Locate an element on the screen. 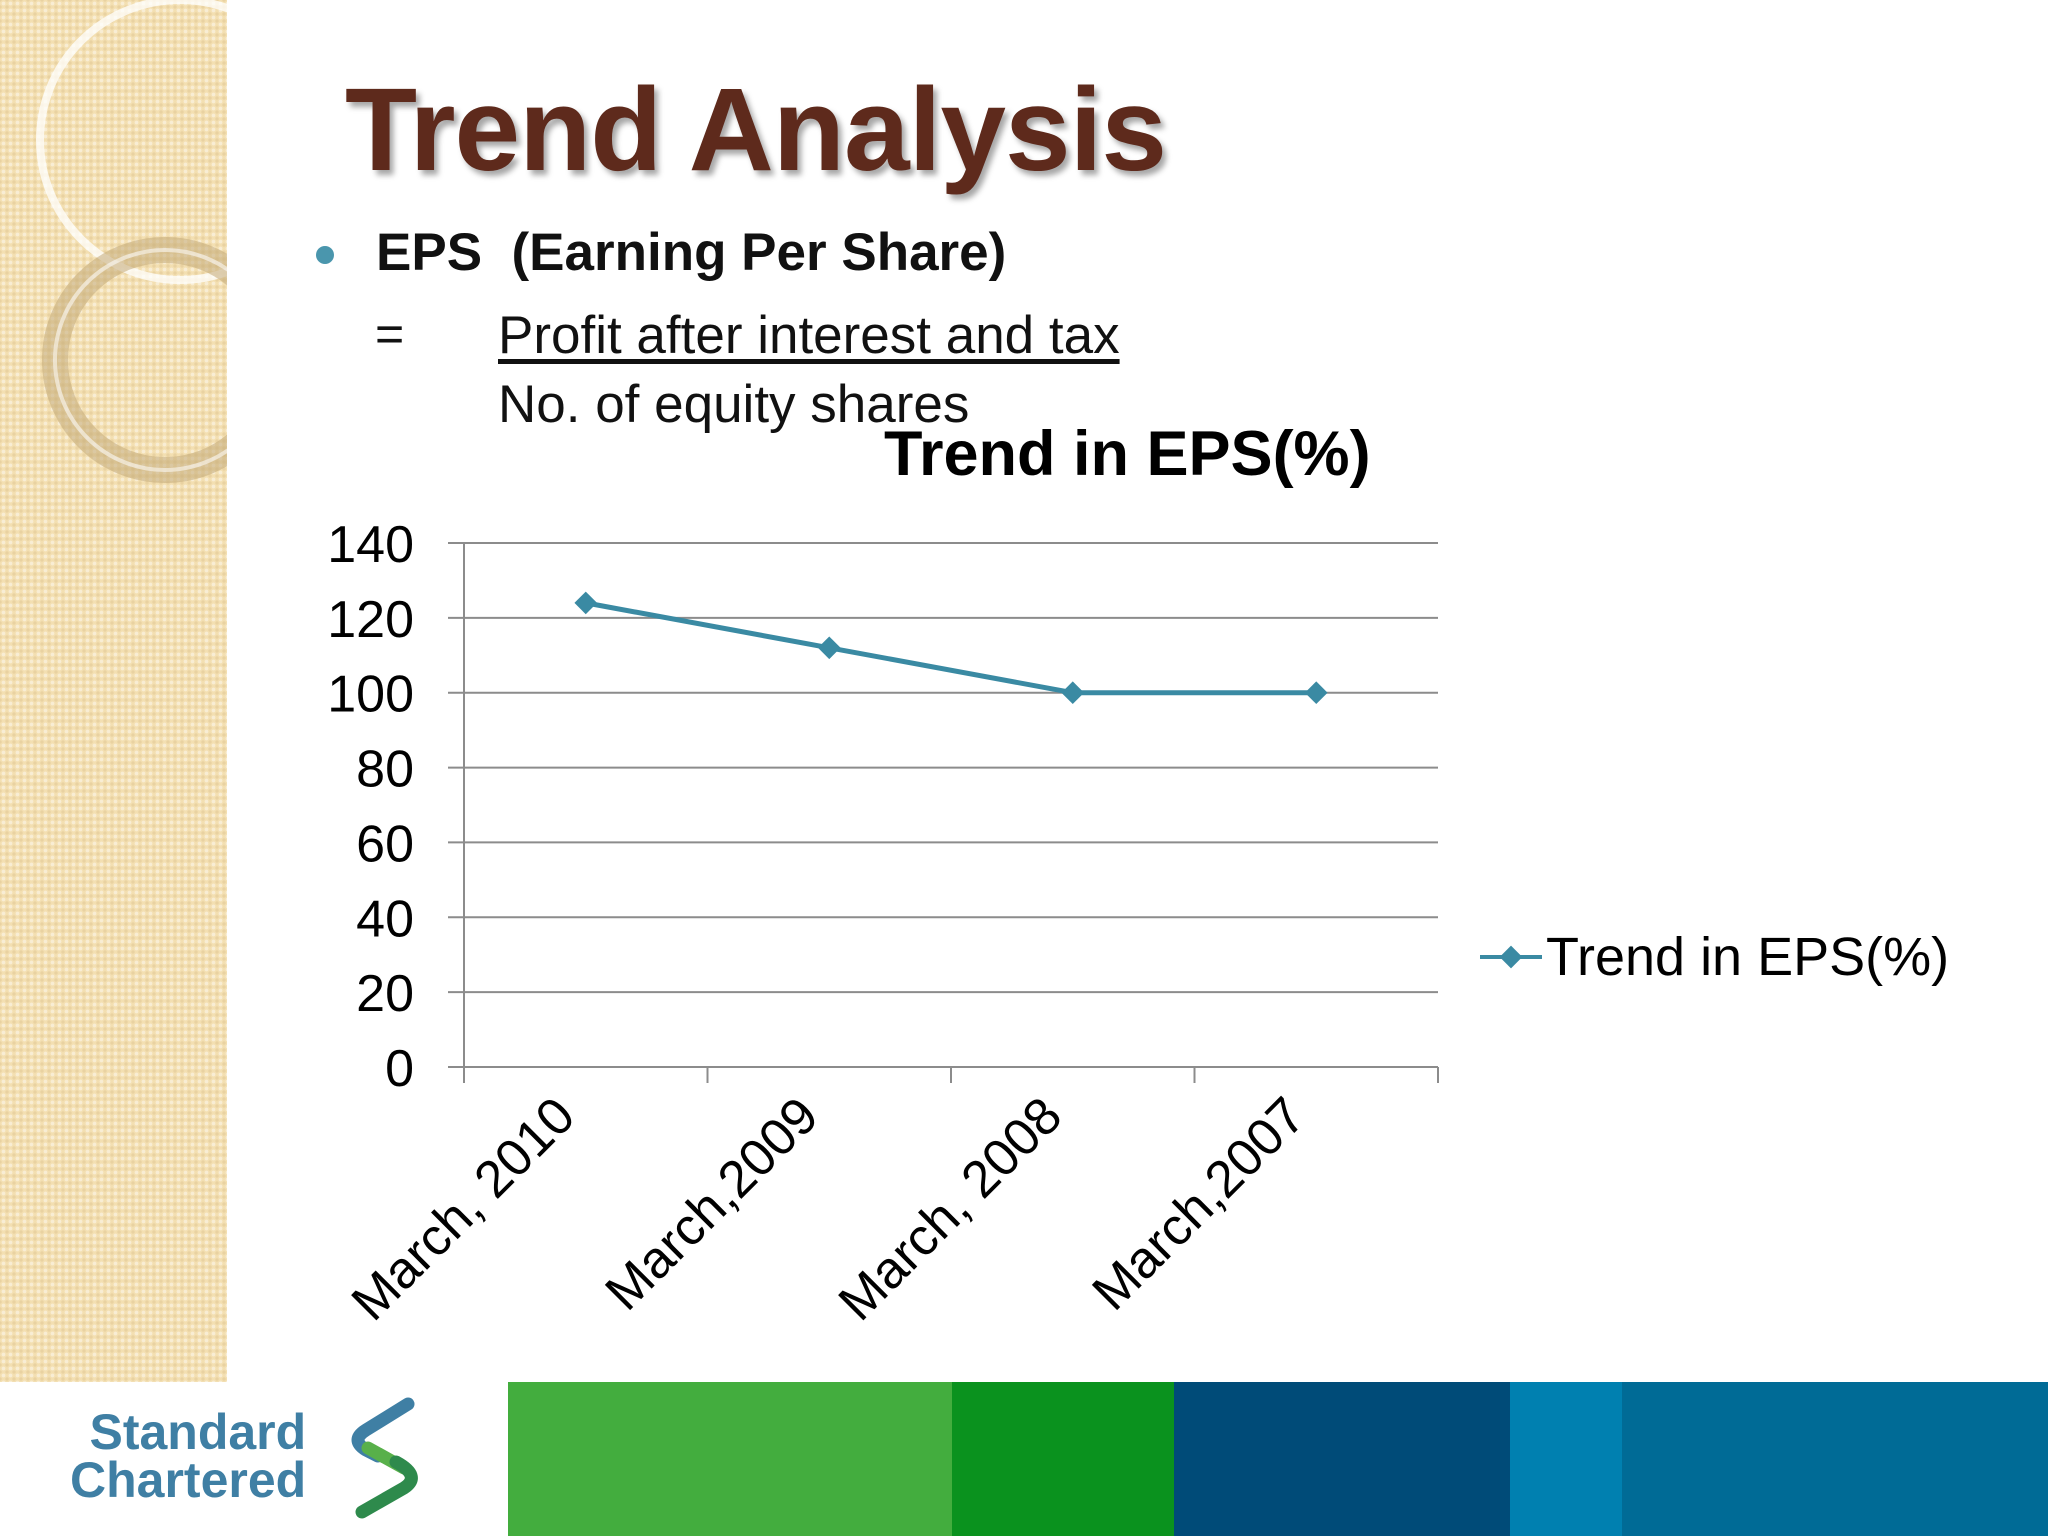 Image resolution: width=2048 pixels, height=1536 pixels. y-tick-label: 100 is located at coordinates (370, 695).